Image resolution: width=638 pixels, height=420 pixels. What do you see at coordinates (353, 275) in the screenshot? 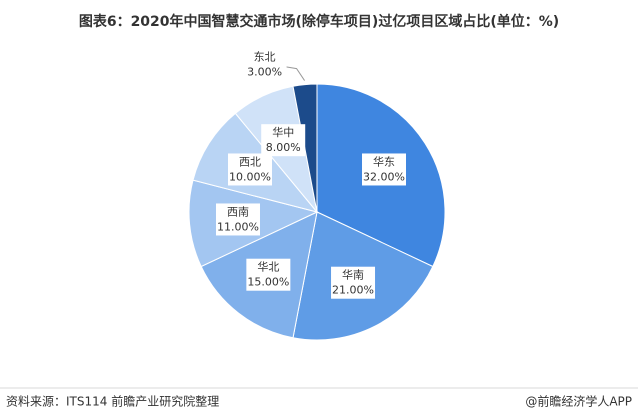
I see `slice-label: 华南` at bounding box center [353, 275].